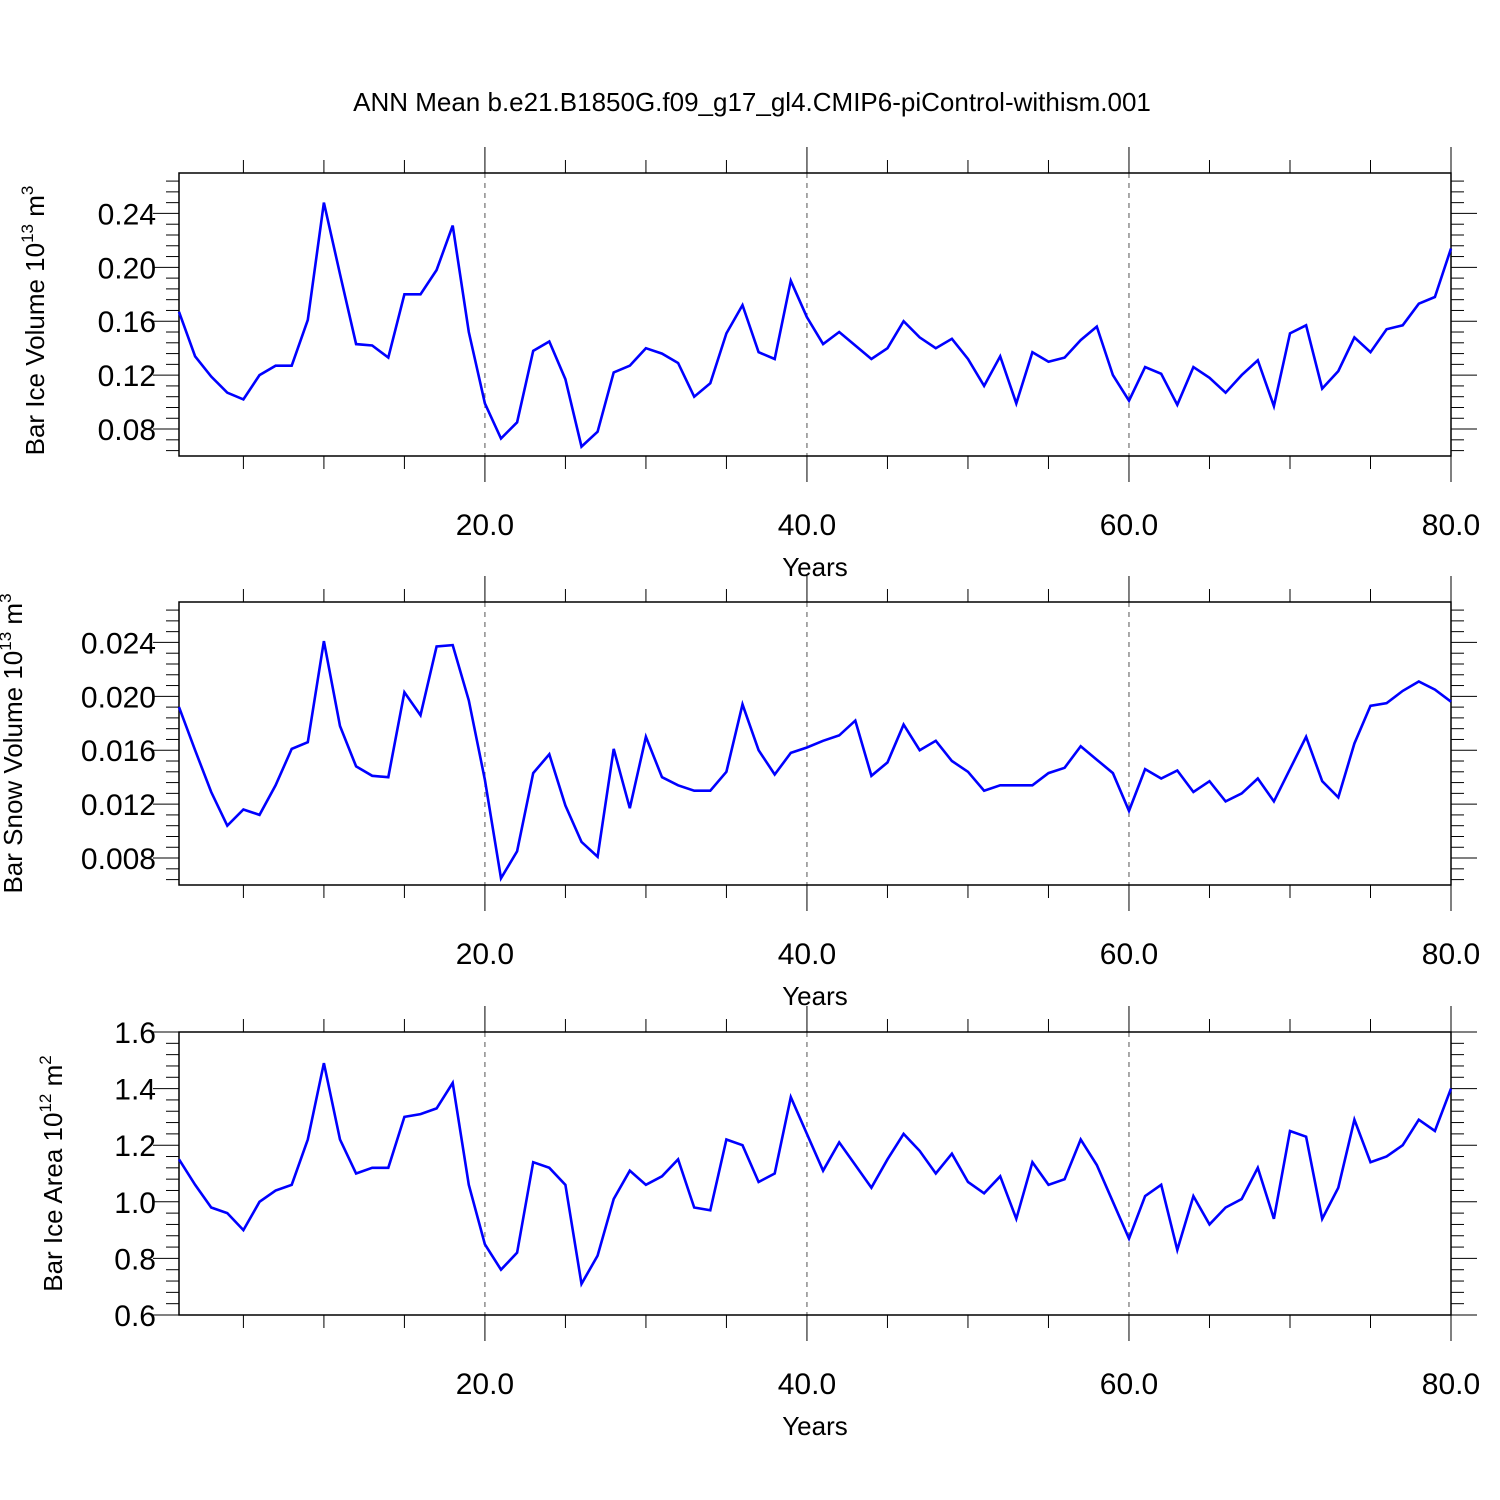 The image size is (1500, 1500). What do you see at coordinates (127, 376) in the screenshot?
I see `y-tick-label: 0.12` at bounding box center [127, 376].